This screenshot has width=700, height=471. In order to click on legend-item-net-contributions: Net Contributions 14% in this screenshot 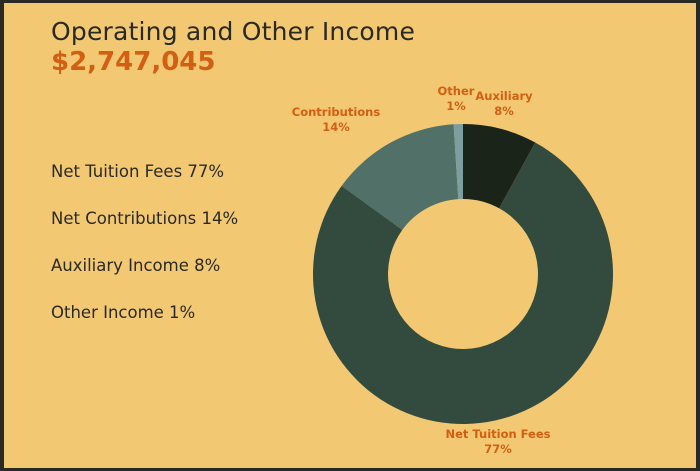, I will do `click(145, 218)`.